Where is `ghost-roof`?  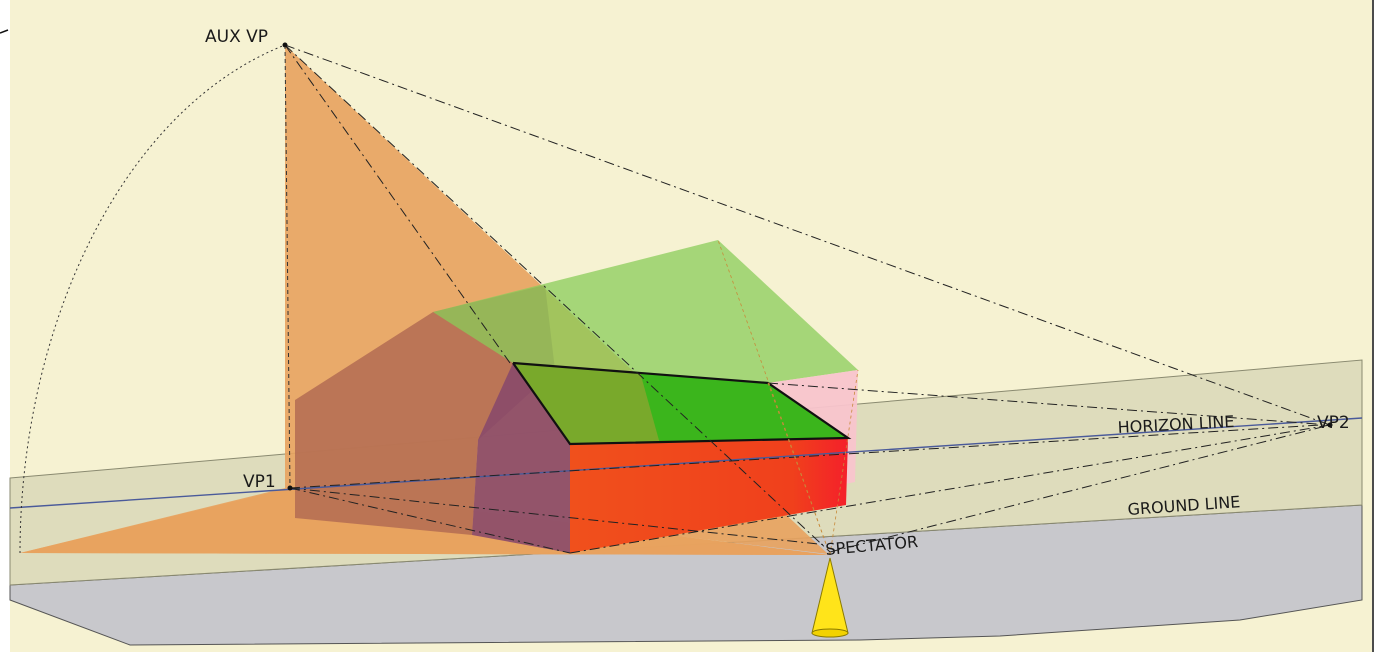 ghost-roof is located at coordinates (645, 311).